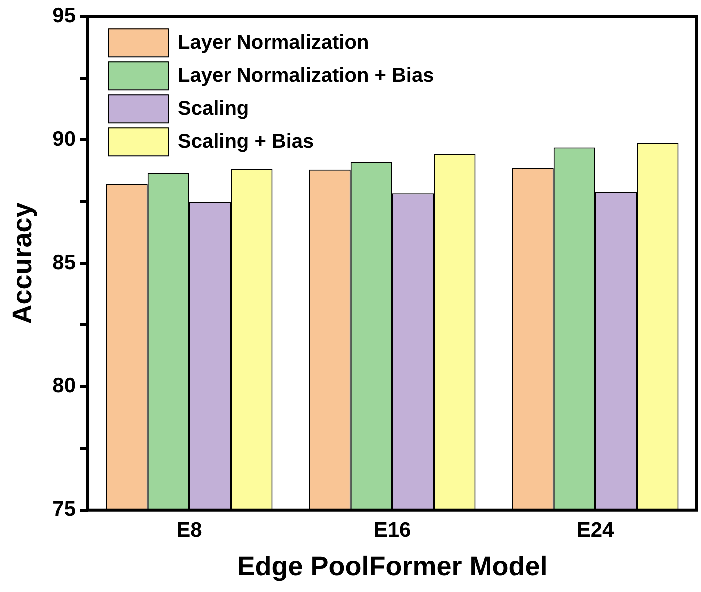  What do you see at coordinates (392, 566) in the screenshot?
I see `x-axis-title: Edge PoolFormer Model` at bounding box center [392, 566].